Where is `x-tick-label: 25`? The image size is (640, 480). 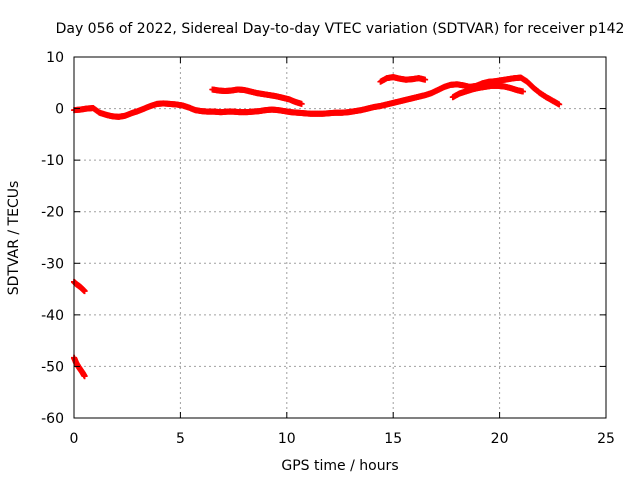
x-tick-label: 25 is located at coordinates (606, 439).